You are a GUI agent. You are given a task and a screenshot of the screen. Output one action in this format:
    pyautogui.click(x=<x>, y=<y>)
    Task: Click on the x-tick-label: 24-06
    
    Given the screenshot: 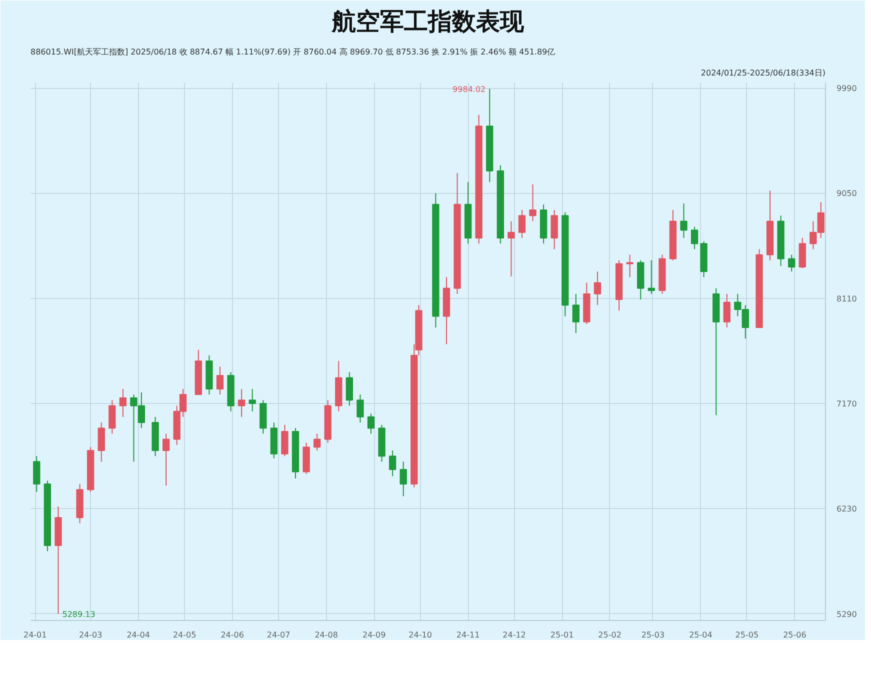 What is the action you would take?
    pyautogui.click(x=232, y=635)
    